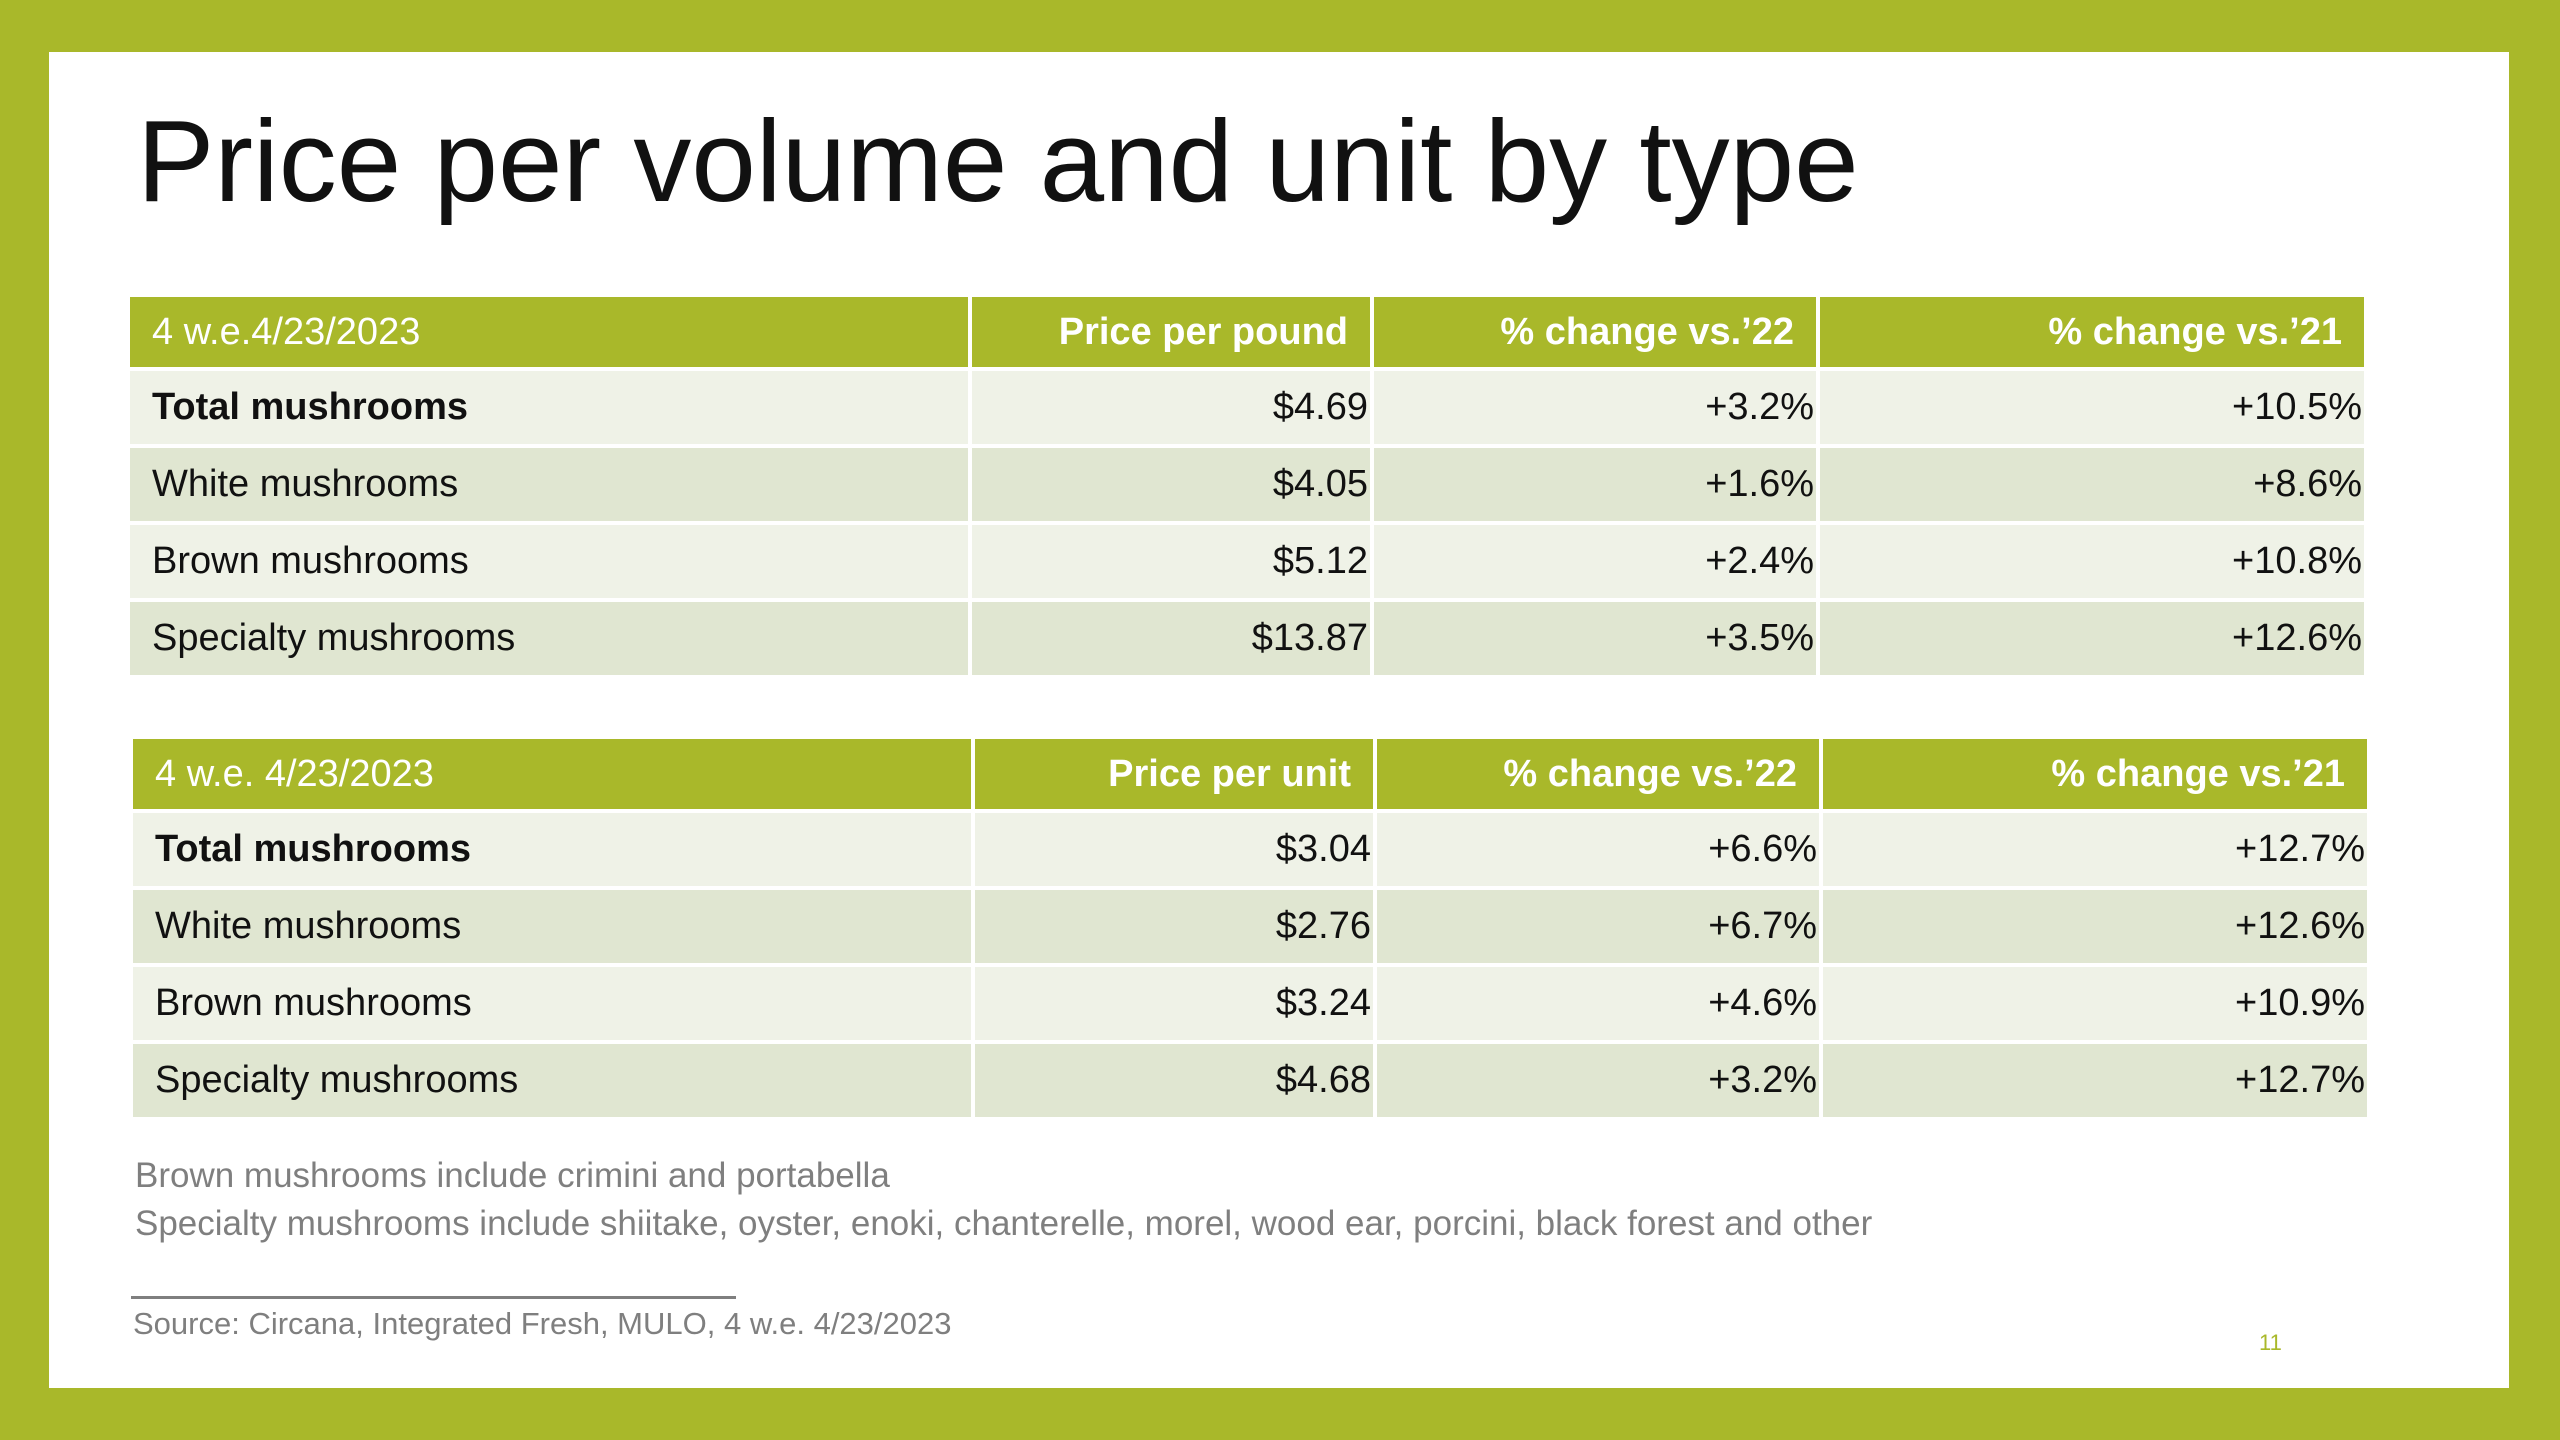 The height and width of the screenshot is (1440, 2560). I want to click on change-vs-22-cell: +6.7%, so click(1598, 926).